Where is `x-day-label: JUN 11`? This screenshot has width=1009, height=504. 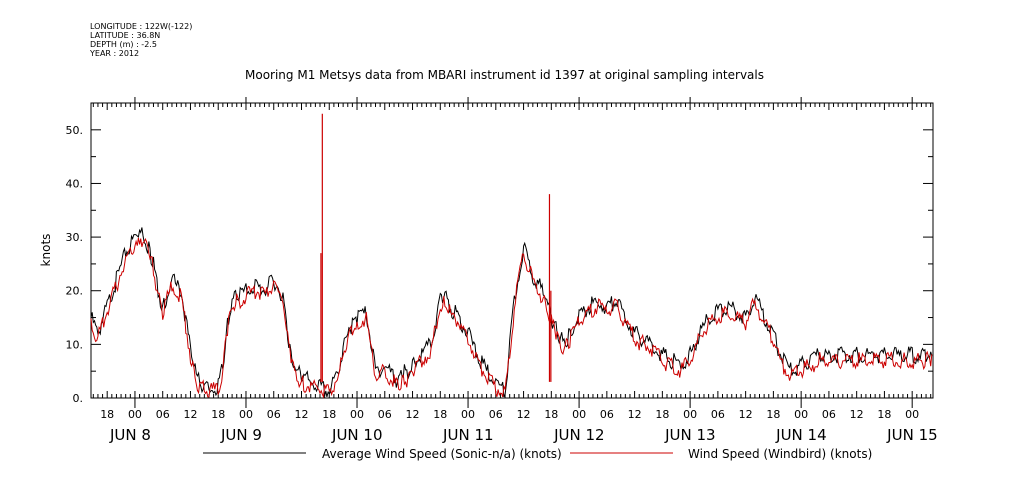
x-day-label: JUN 11 is located at coordinates (467, 435).